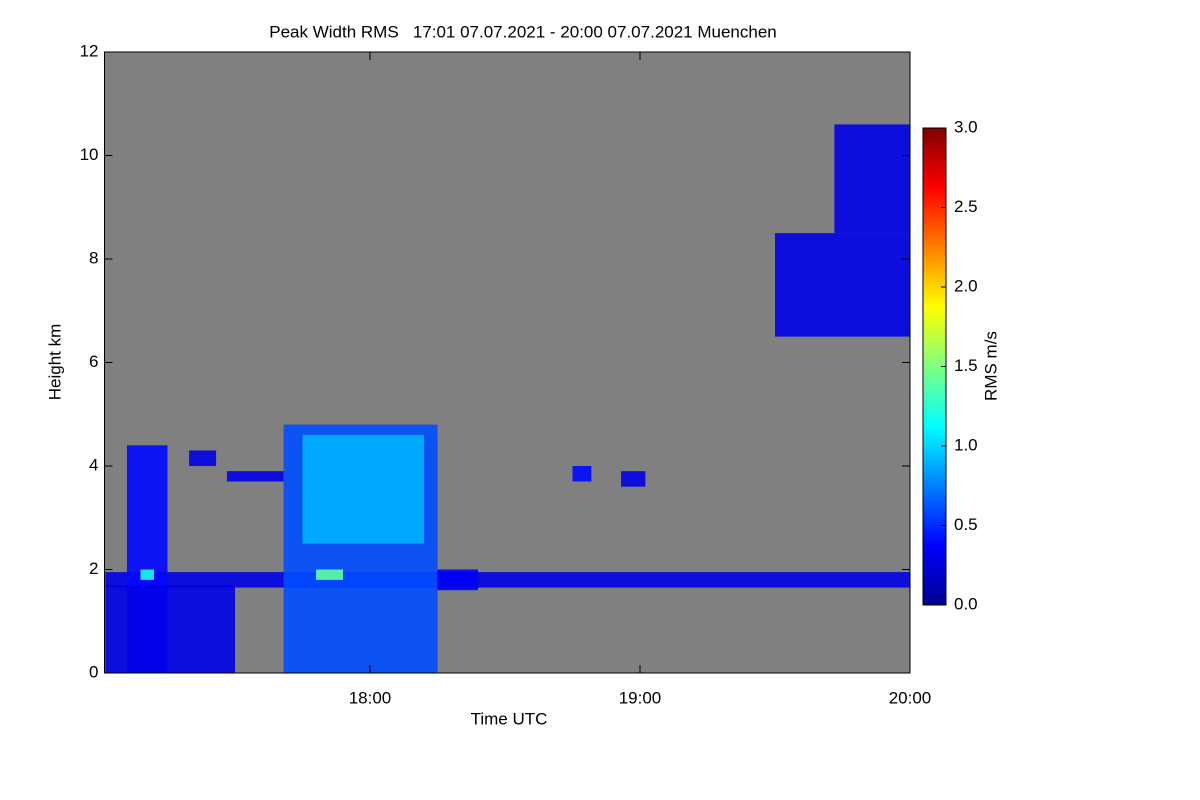  I want to click on y-tick-label: 6, so click(93, 361).